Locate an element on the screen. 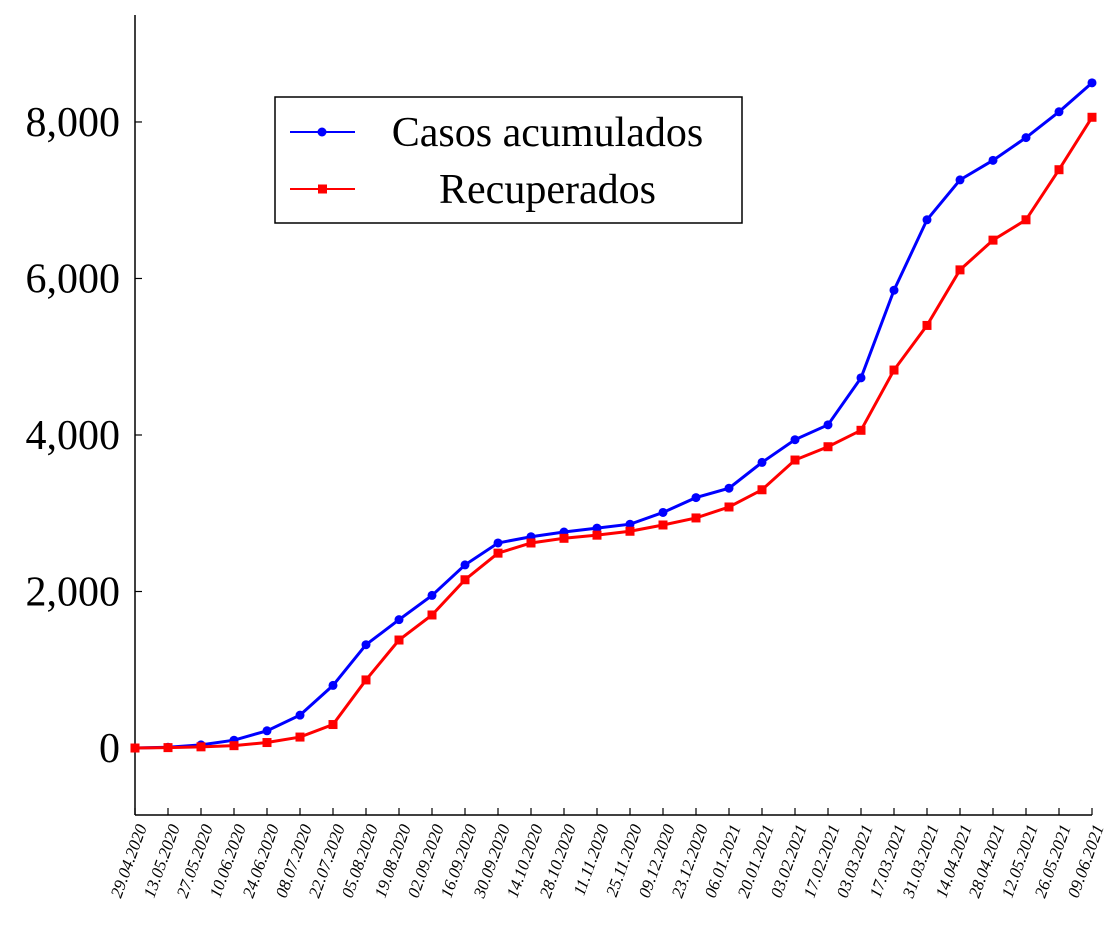 The height and width of the screenshot is (941, 1111). y-tick-label: 0 is located at coordinates (109, 749).